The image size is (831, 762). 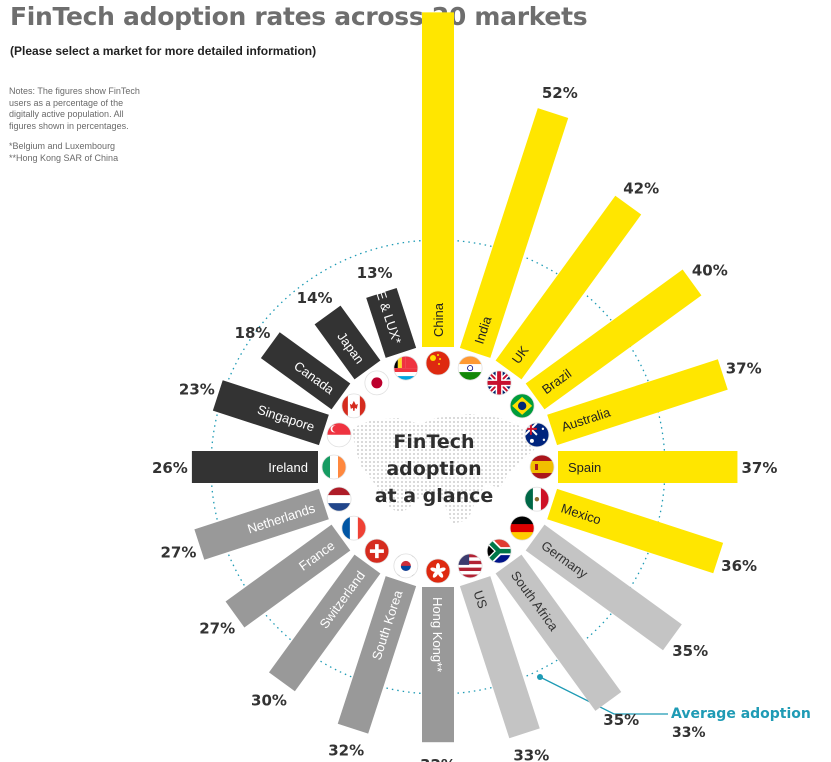 I want to click on china-flag-icon, so click(x=438, y=363).